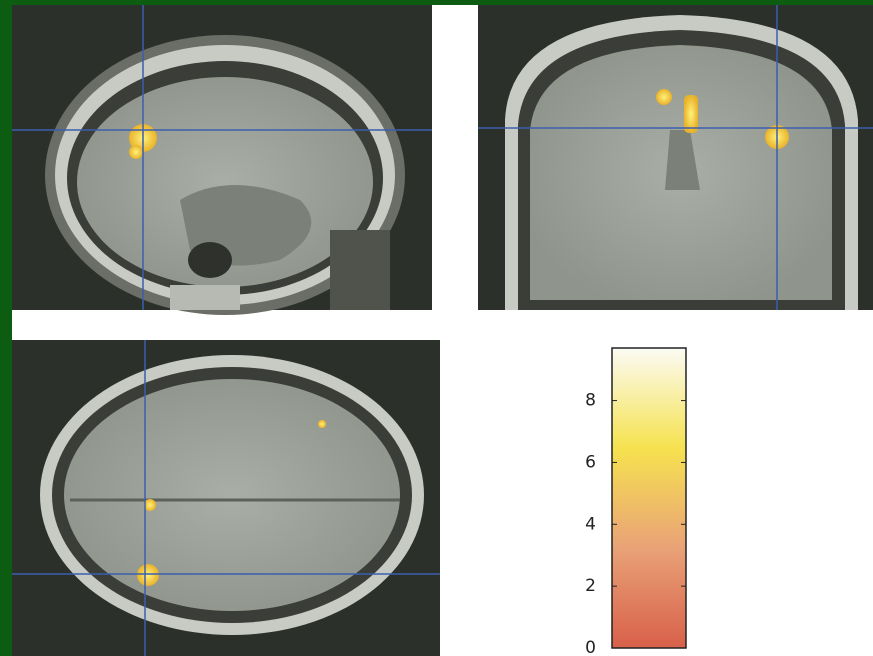  What do you see at coordinates (436, 2) in the screenshot?
I see `frame-top` at bounding box center [436, 2].